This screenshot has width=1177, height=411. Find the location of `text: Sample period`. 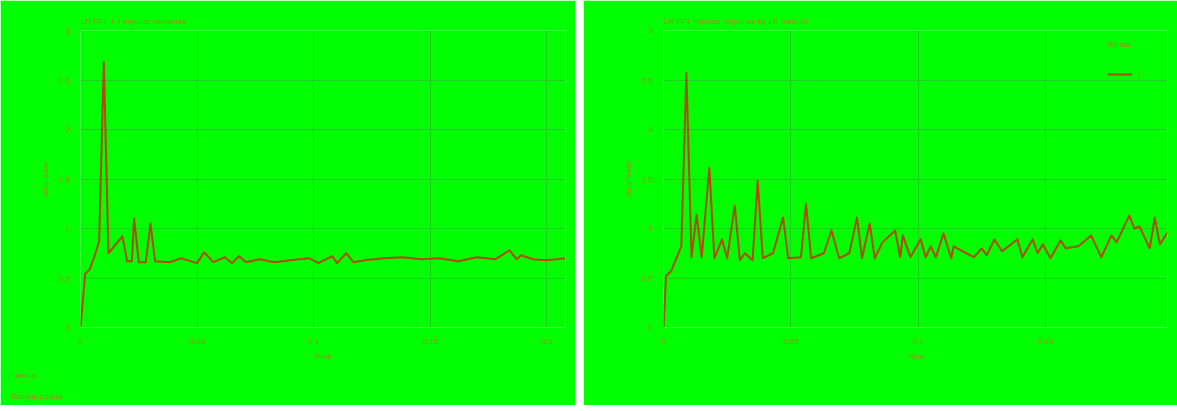

text: Sample period is located at coordinates (36, 396).